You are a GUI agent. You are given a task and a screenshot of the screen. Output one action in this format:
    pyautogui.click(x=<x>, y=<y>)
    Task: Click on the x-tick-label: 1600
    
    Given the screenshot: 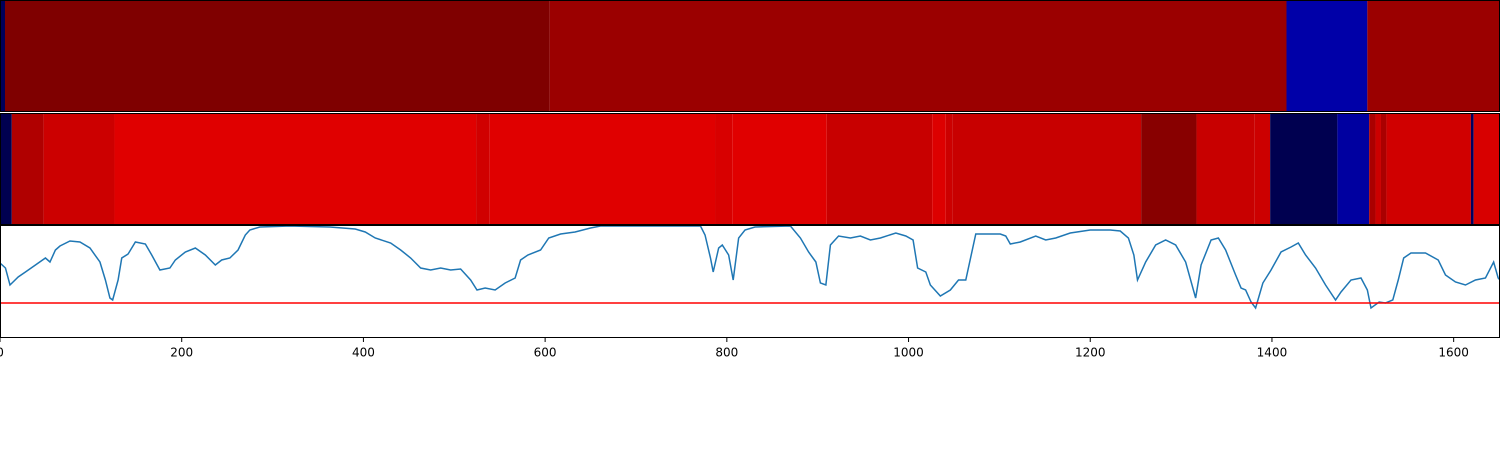 What is the action you would take?
    pyautogui.click(x=1453, y=353)
    